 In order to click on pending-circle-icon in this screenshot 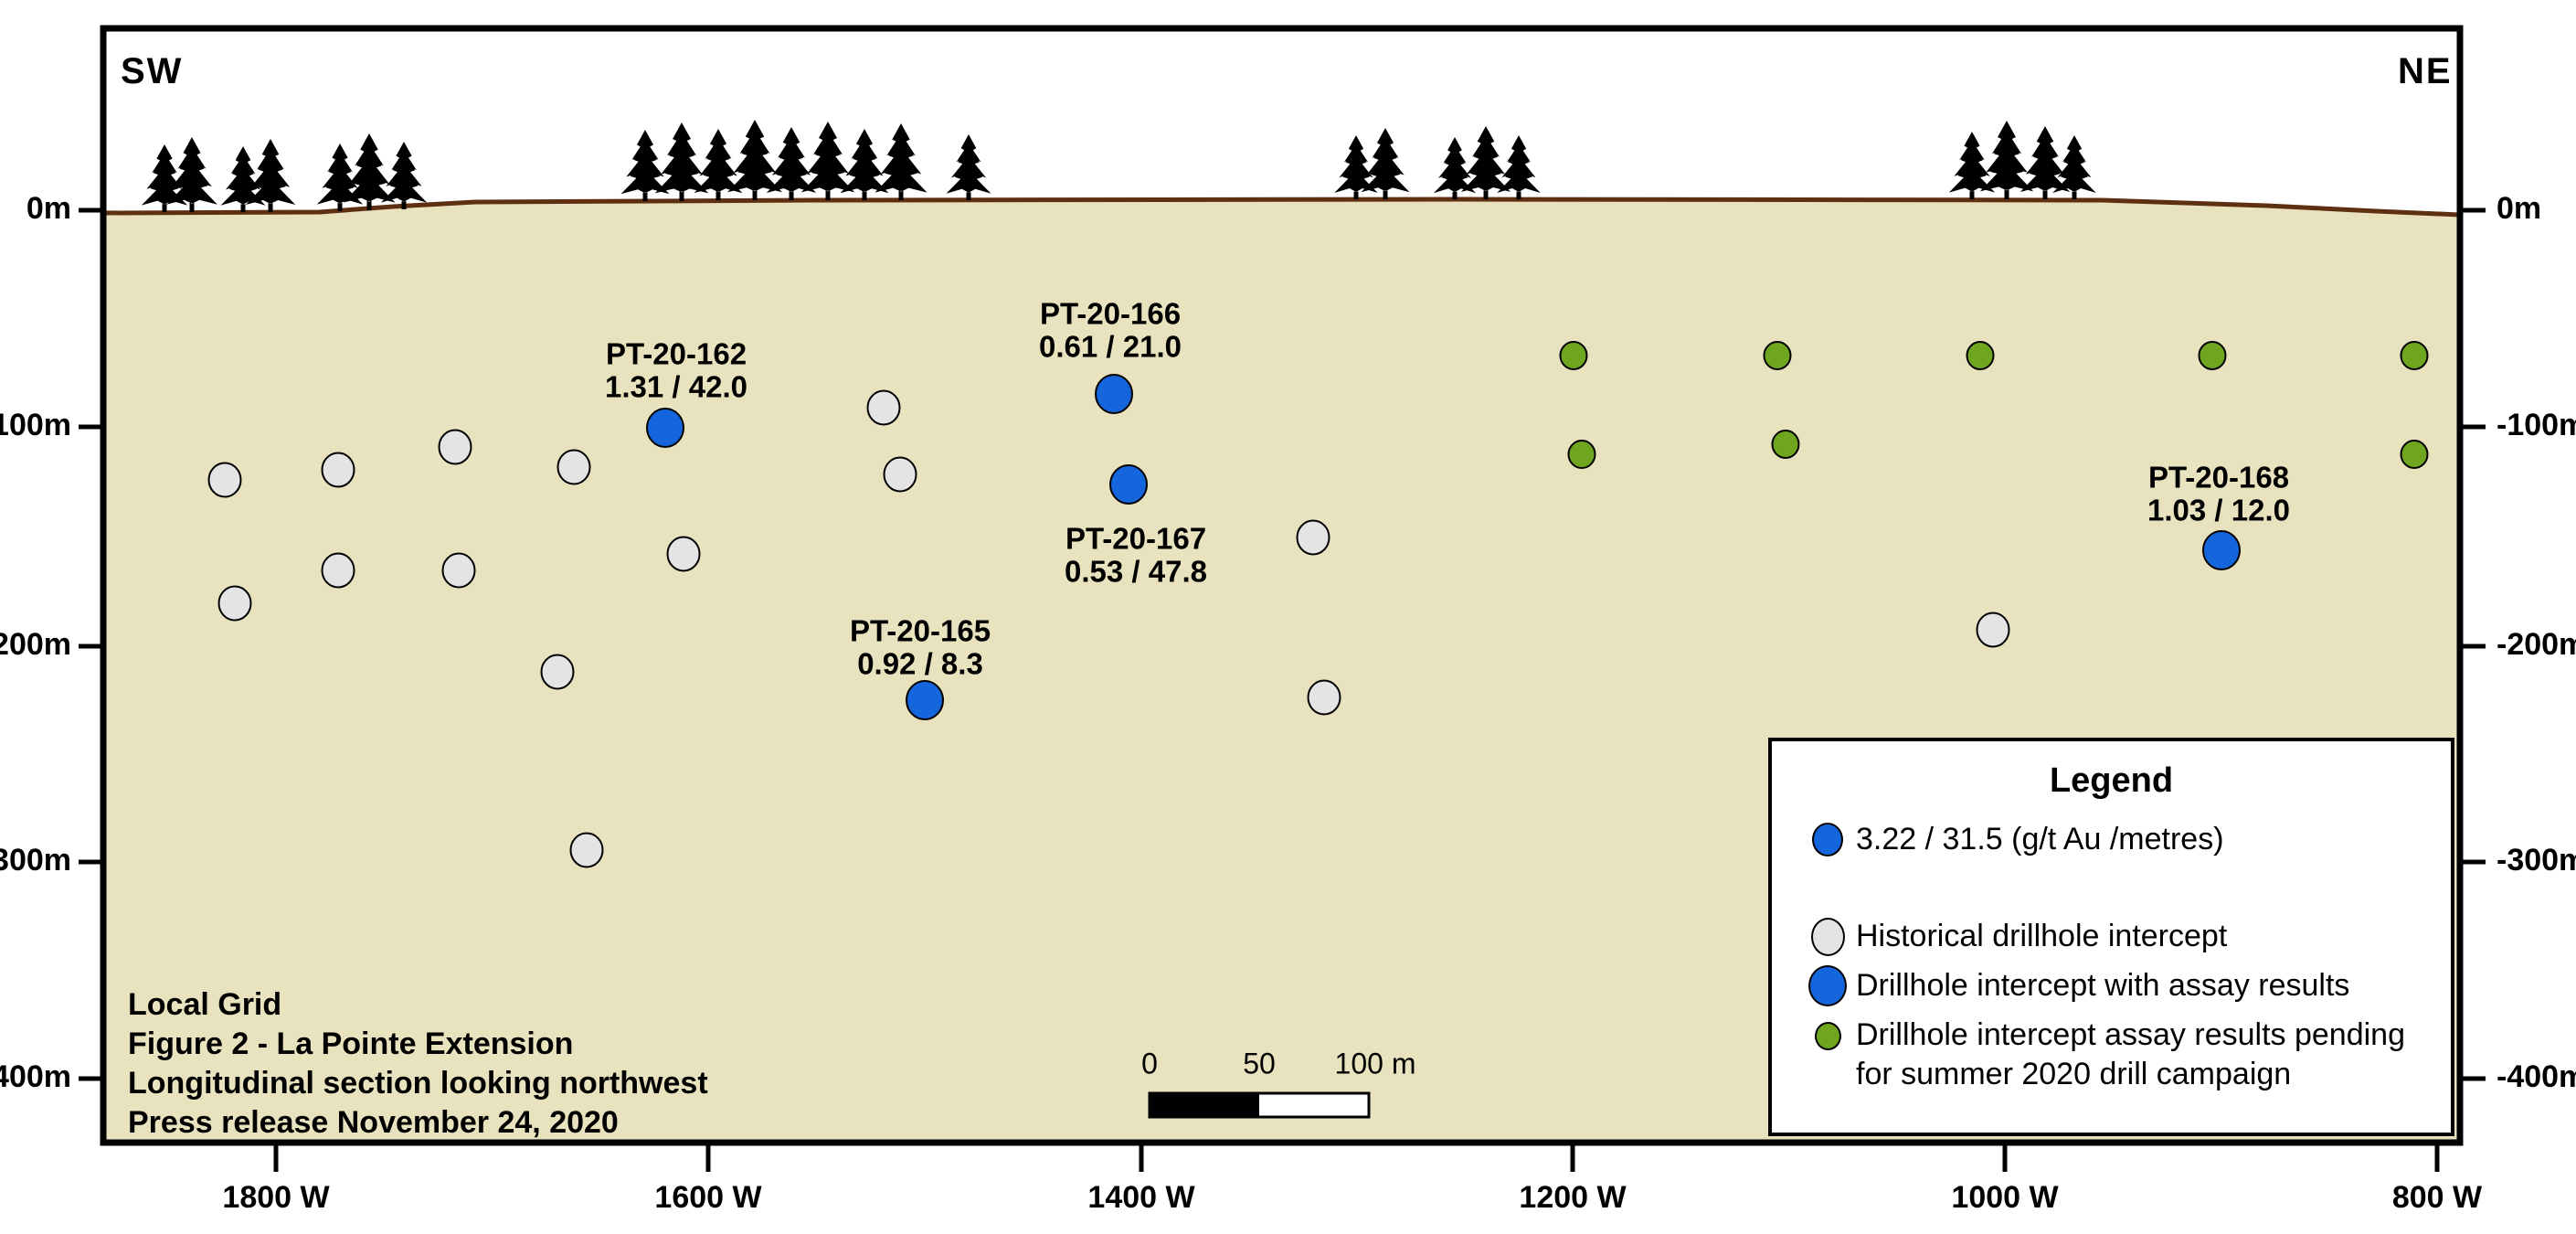, I will do `click(1827, 1036)`.